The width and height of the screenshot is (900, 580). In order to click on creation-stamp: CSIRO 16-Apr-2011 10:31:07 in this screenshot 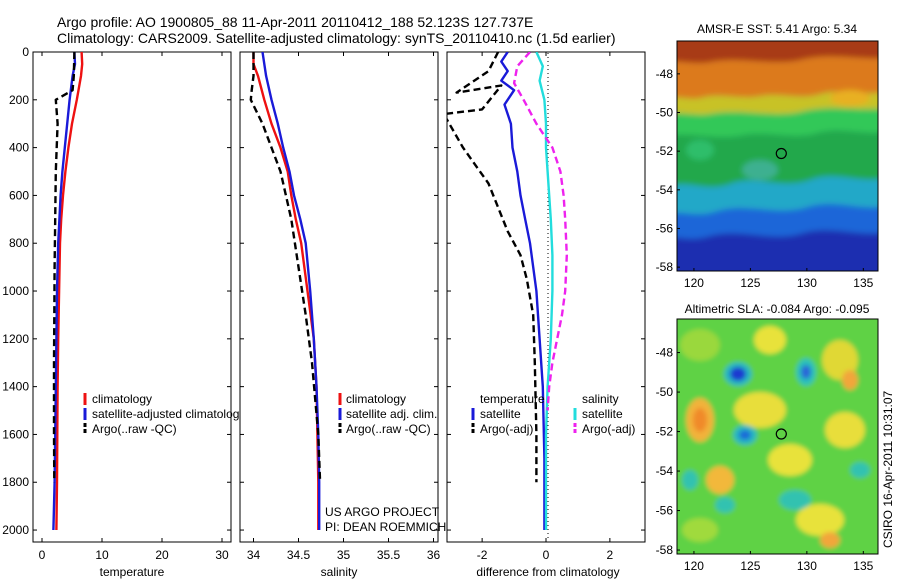, I will do `click(888, 469)`.